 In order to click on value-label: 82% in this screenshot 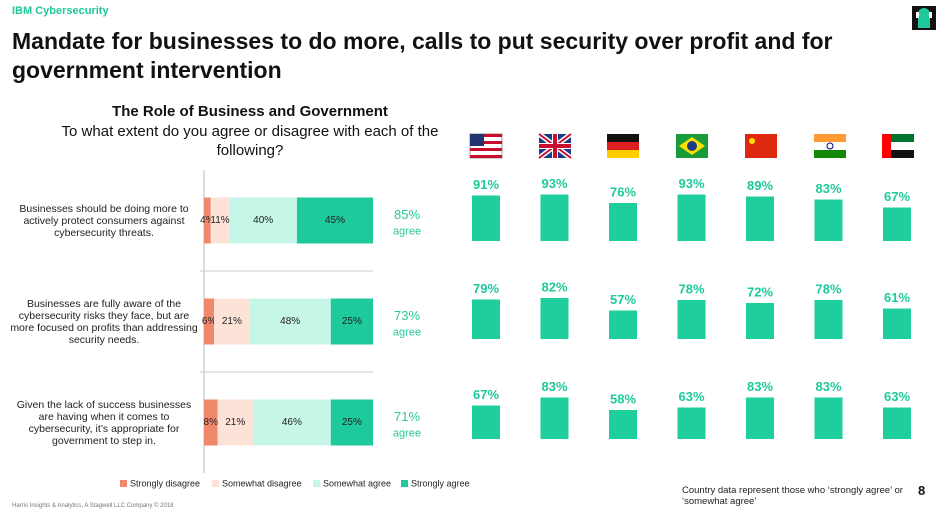, I will do `click(554, 286)`.